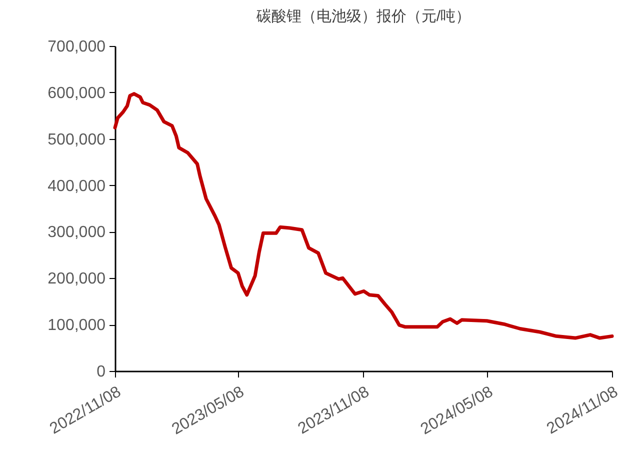 This screenshot has height=462, width=621. What do you see at coordinates (77, 93) in the screenshot?
I see `y-tick-label: 600,000` at bounding box center [77, 93].